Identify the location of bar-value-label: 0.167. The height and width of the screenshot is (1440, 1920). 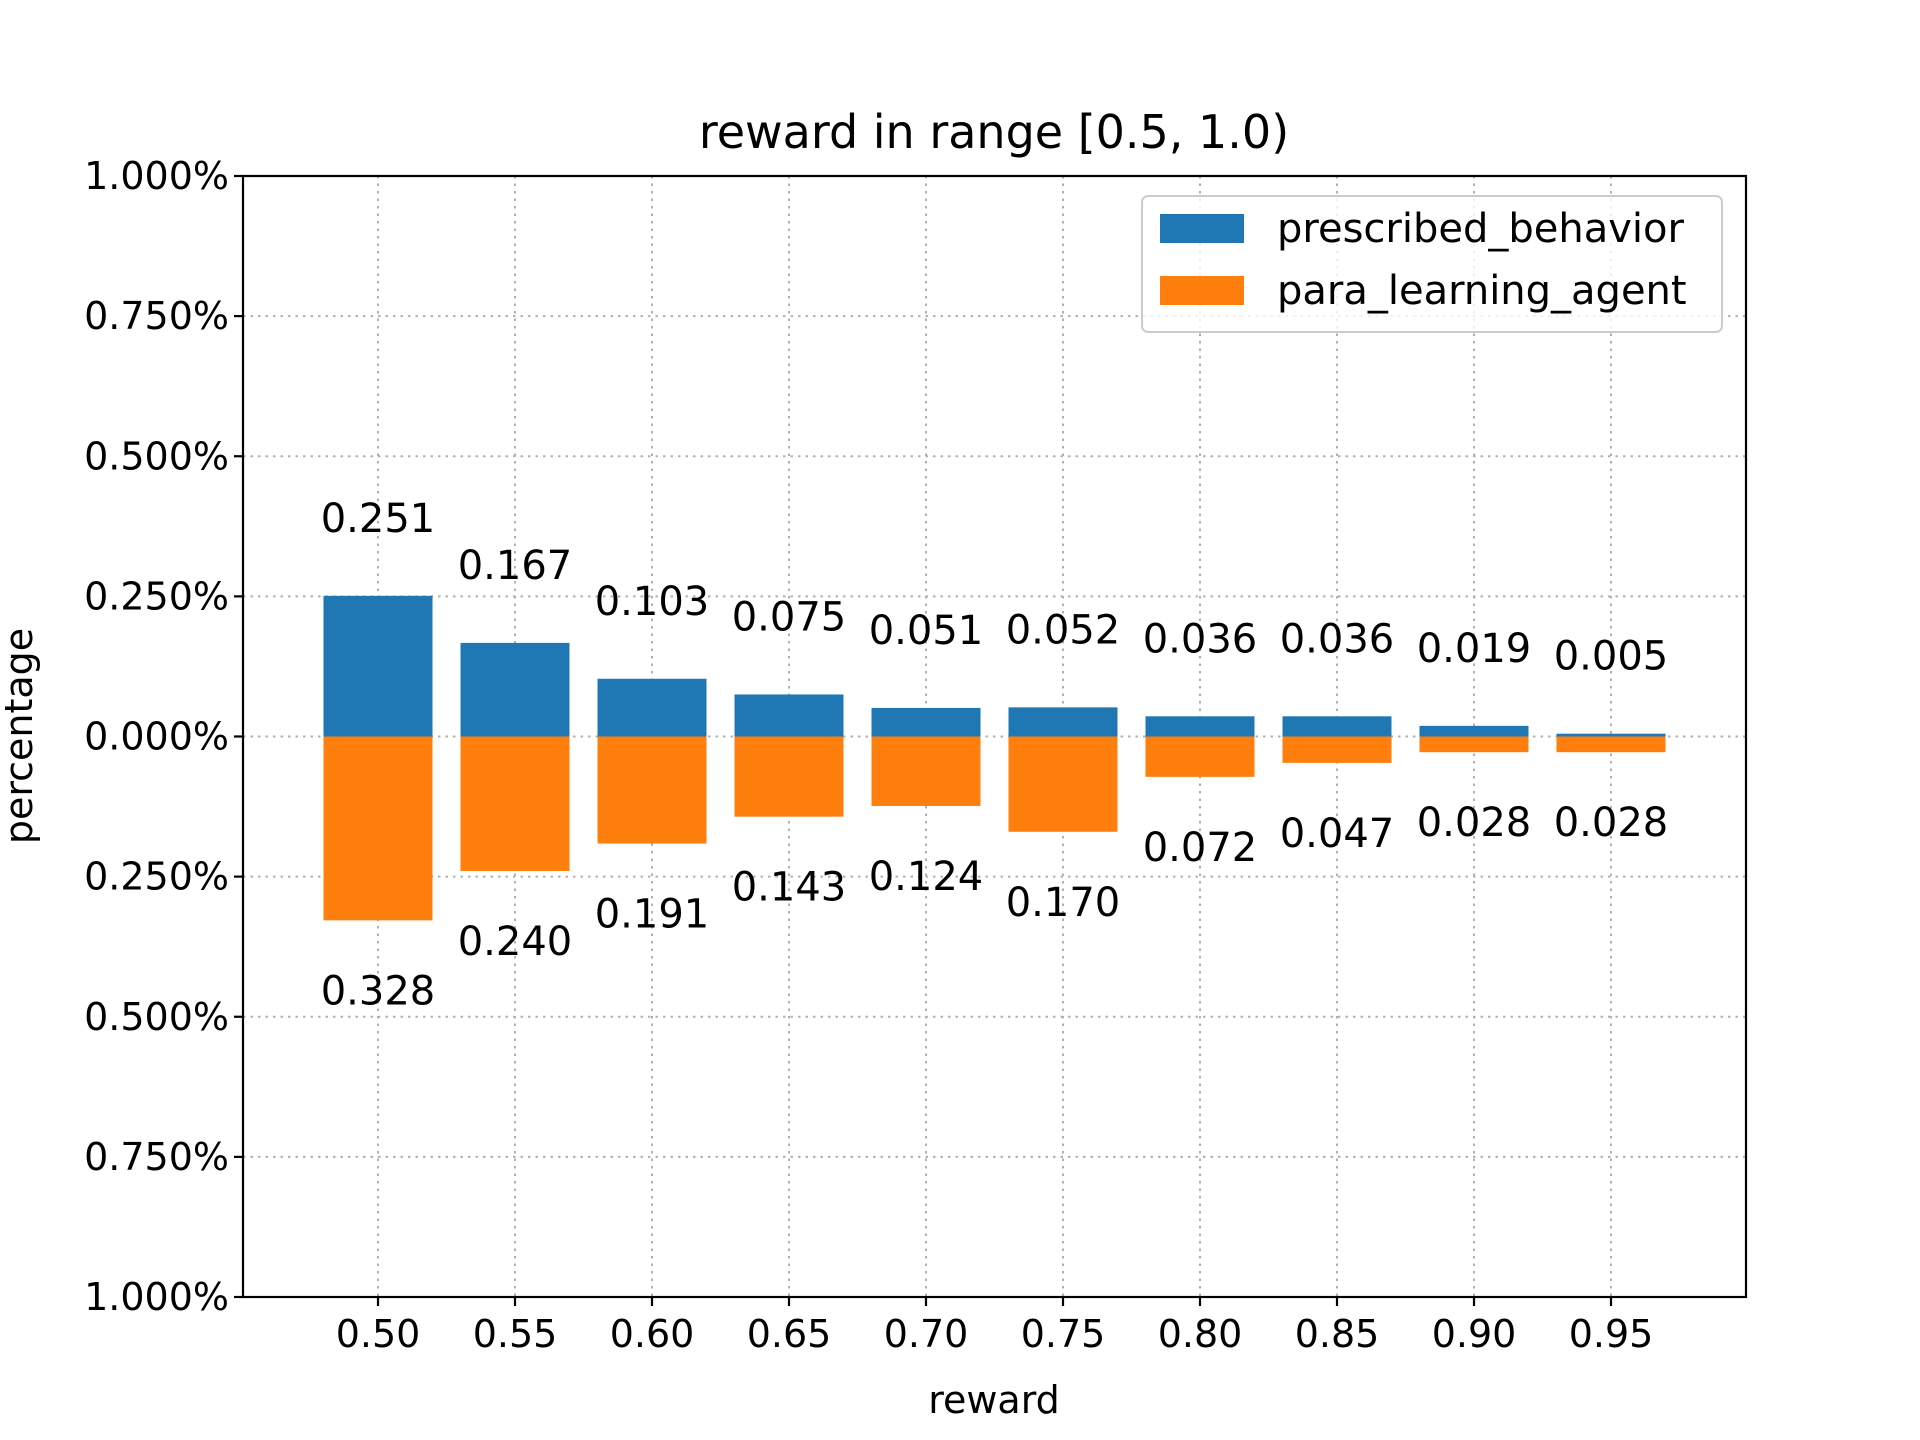
(515, 566).